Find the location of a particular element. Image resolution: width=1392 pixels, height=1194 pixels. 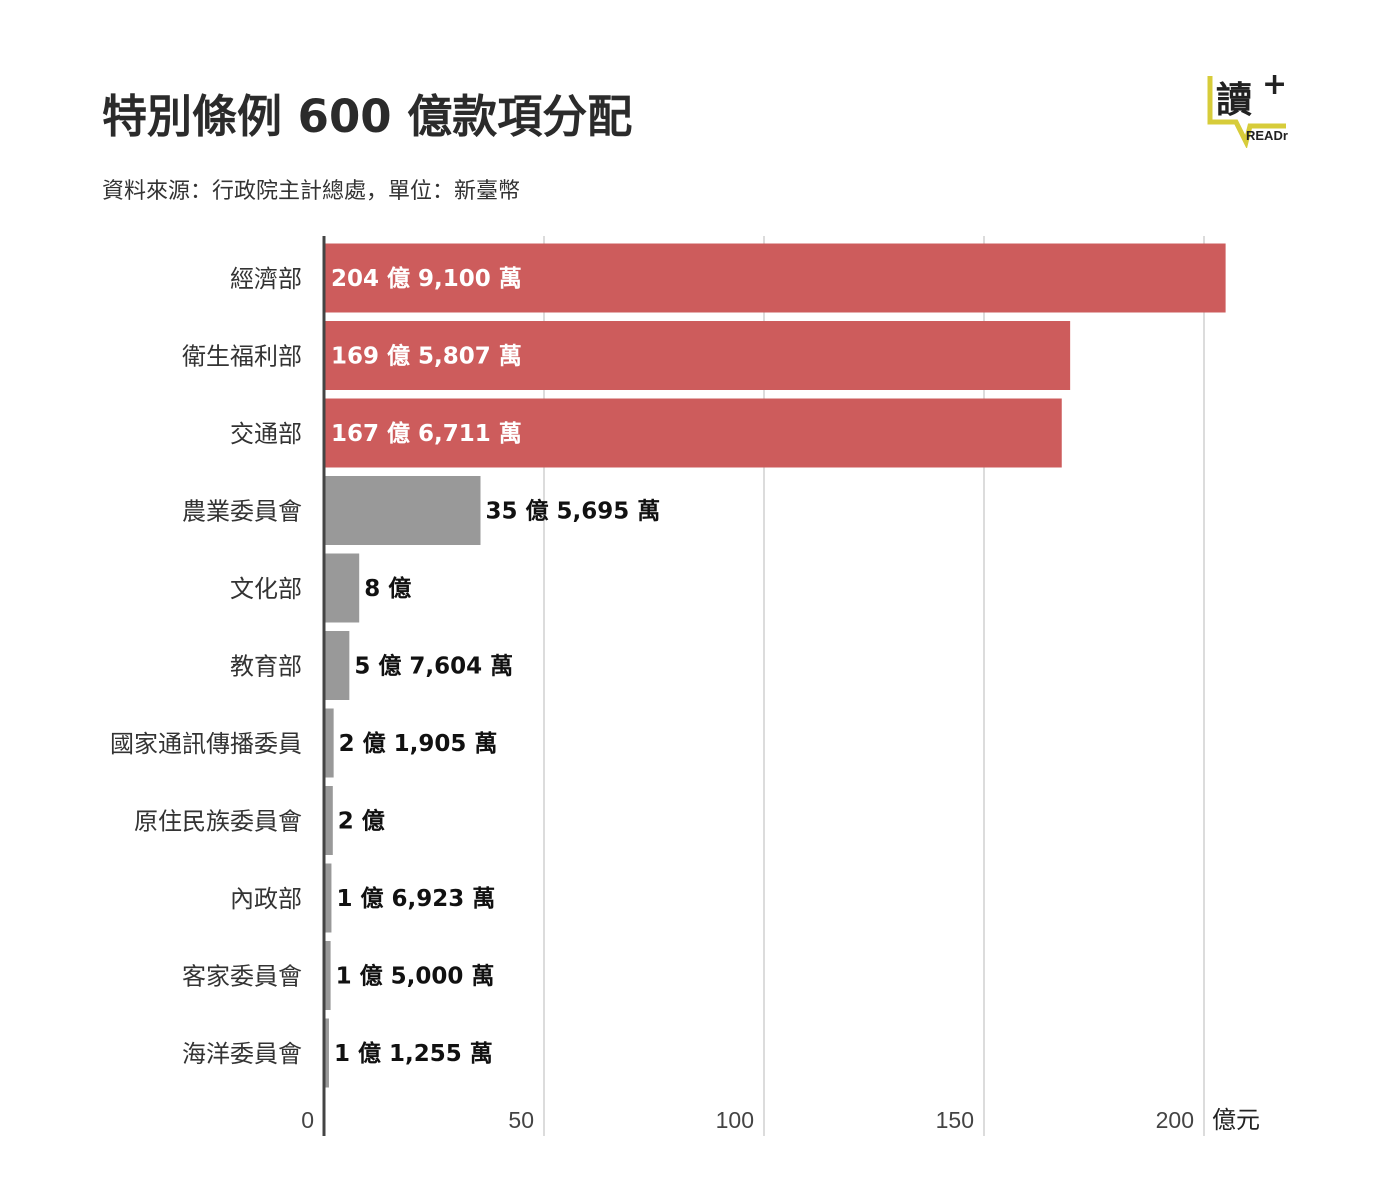

category-label: 教育部 is located at coordinates (266, 667).